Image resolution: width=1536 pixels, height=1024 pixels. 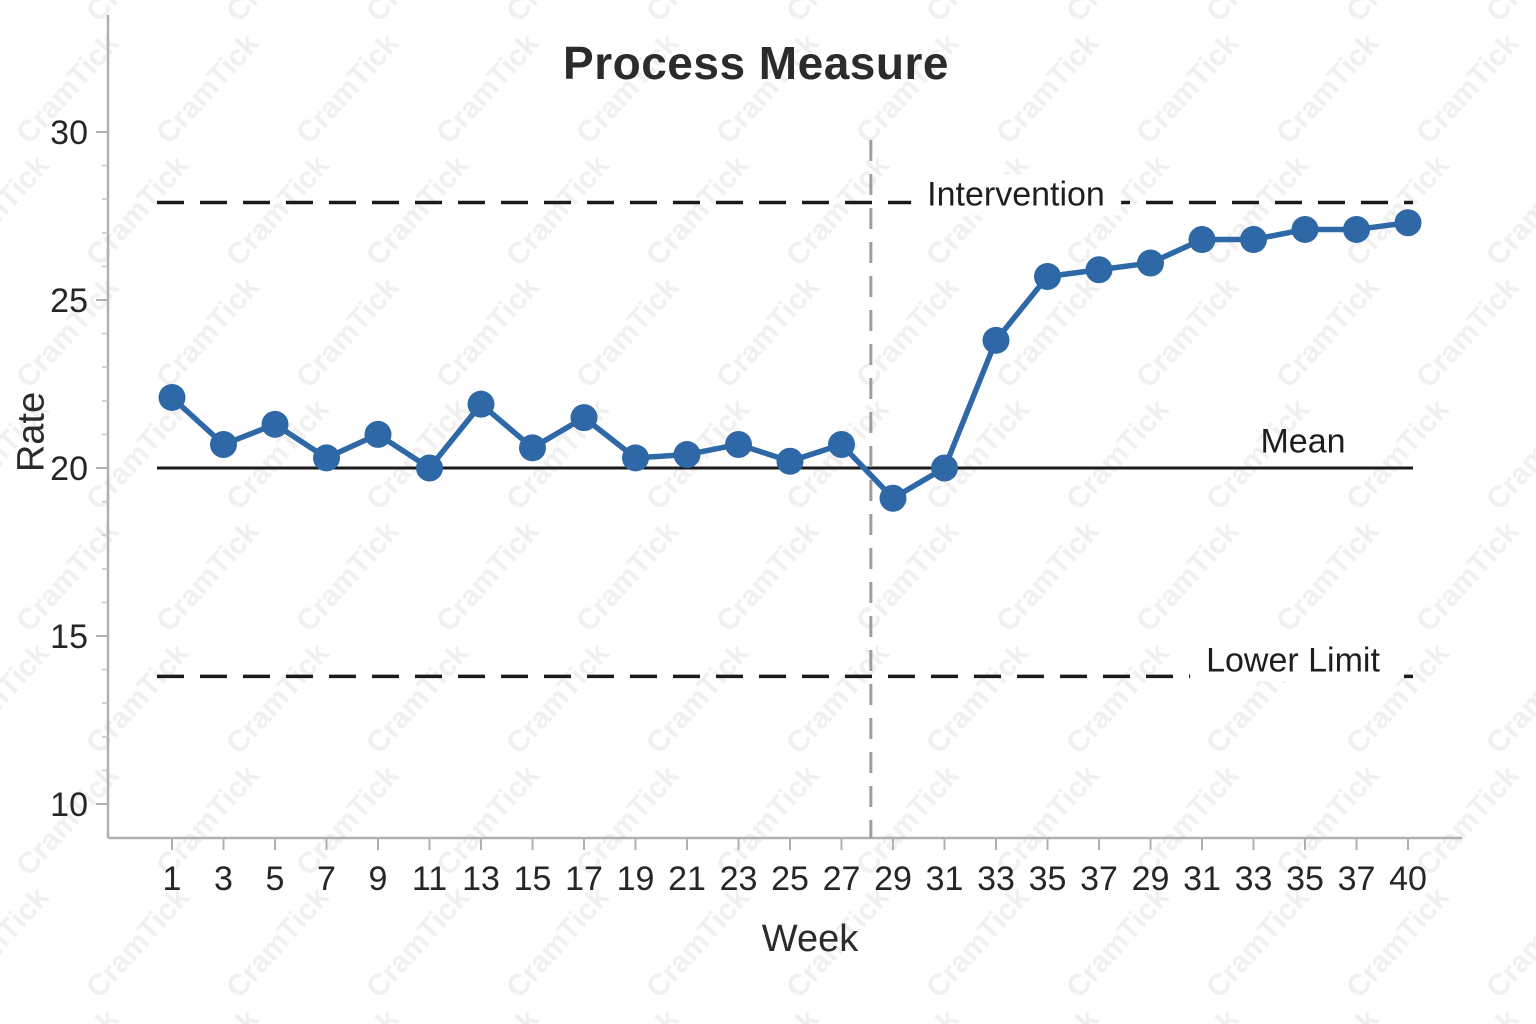 What do you see at coordinates (790, 879) in the screenshot?
I see `x-tick-label: 25` at bounding box center [790, 879].